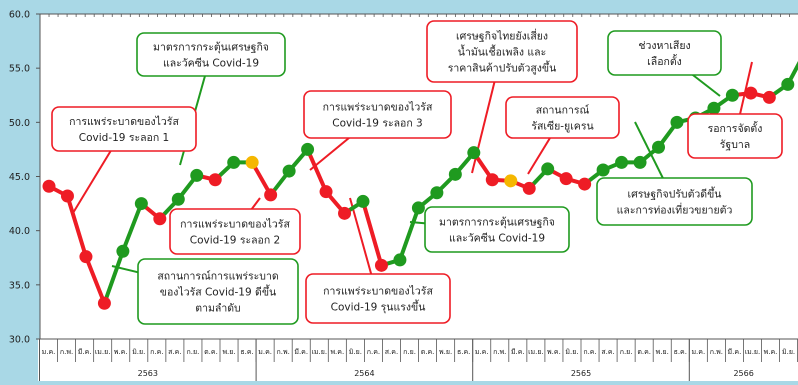  What do you see at coordinates (735, 128) in the screenshot?
I see `callout-text: รอการจัดตั้ง` at bounding box center [735, 128].